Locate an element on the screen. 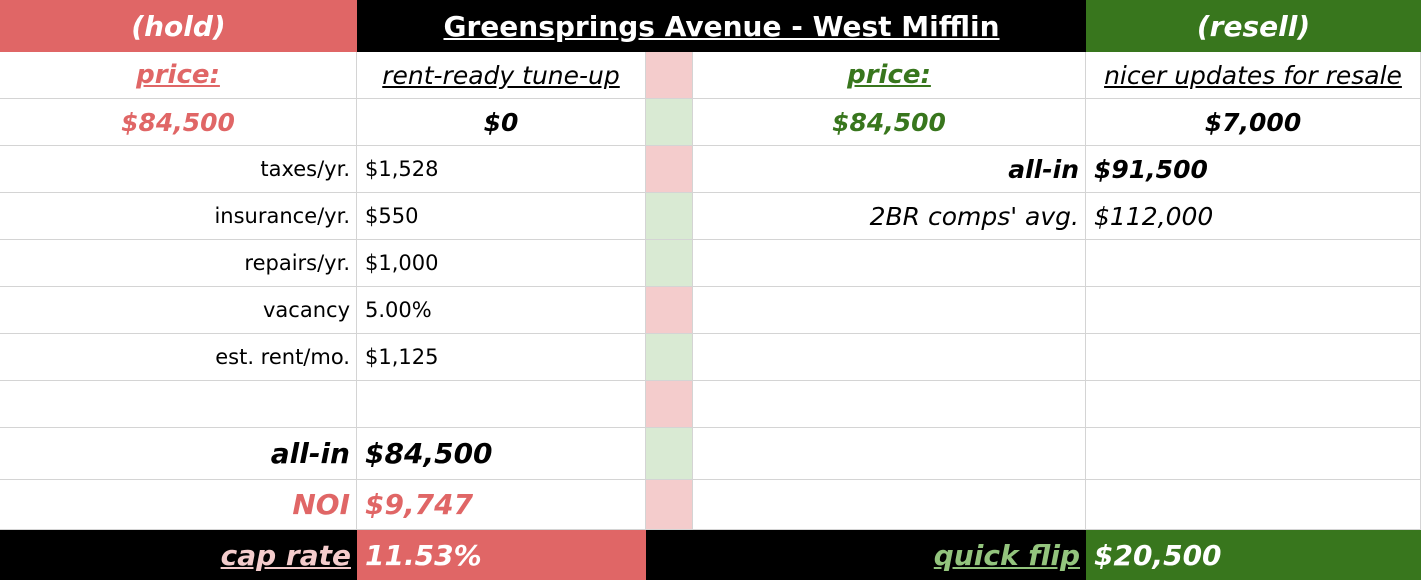  repairs-value: $1,000 is located at coordinates (501, 263).